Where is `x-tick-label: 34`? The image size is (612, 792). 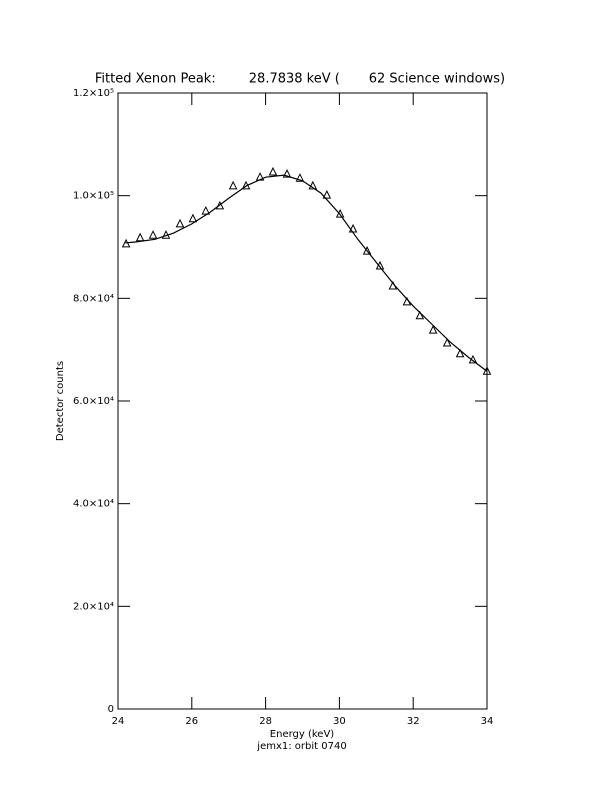 x-tick-label: 34 is located at coordinates (487, 721).